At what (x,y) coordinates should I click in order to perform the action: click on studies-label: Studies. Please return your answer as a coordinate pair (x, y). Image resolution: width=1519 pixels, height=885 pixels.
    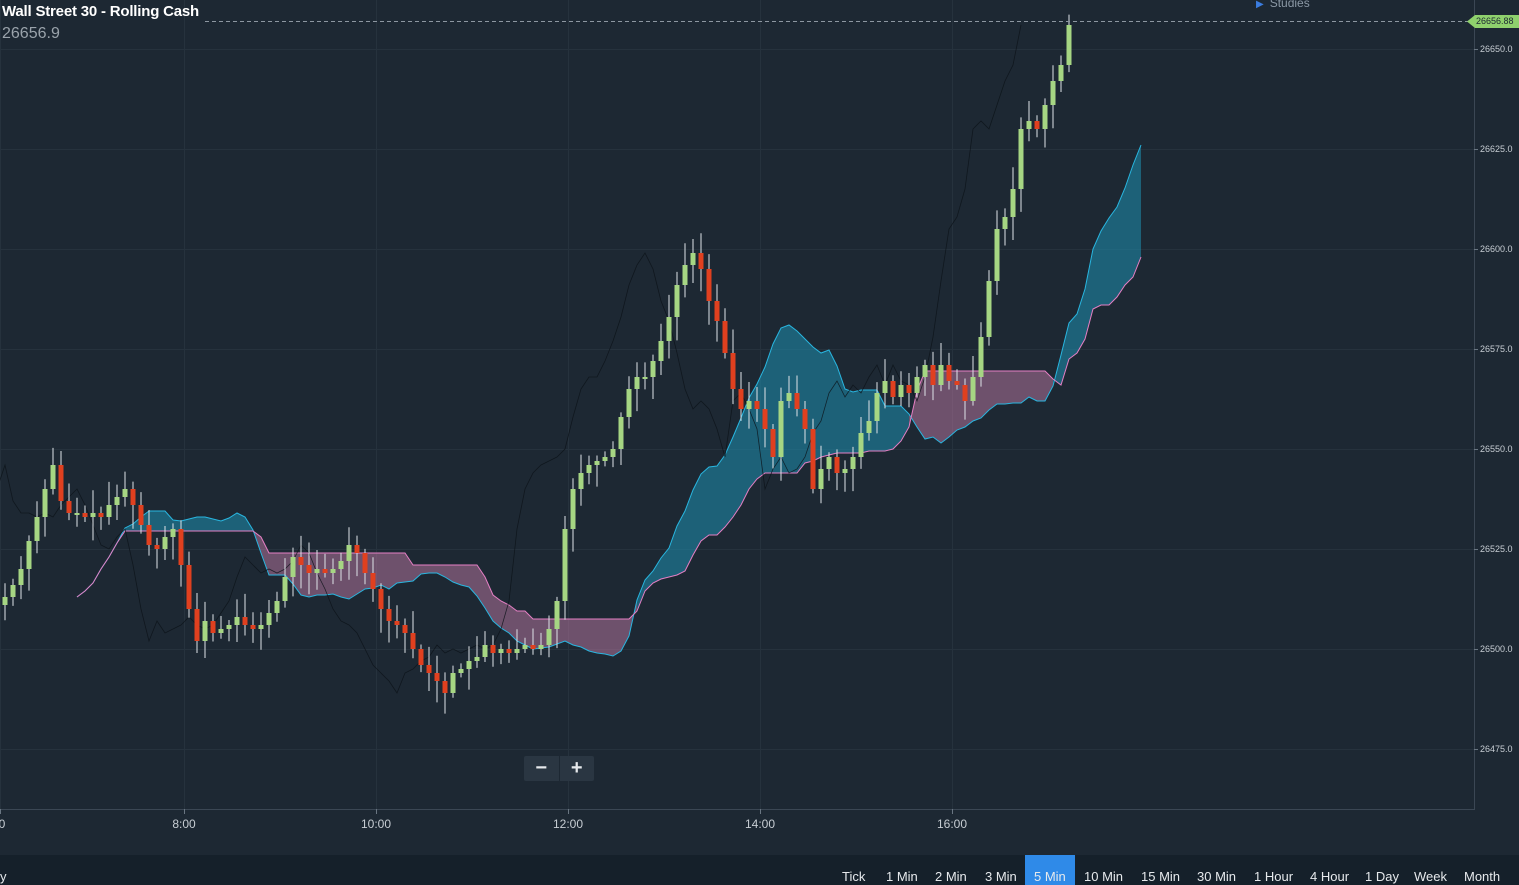
    Looking at the image, I should click on (1289, 5).